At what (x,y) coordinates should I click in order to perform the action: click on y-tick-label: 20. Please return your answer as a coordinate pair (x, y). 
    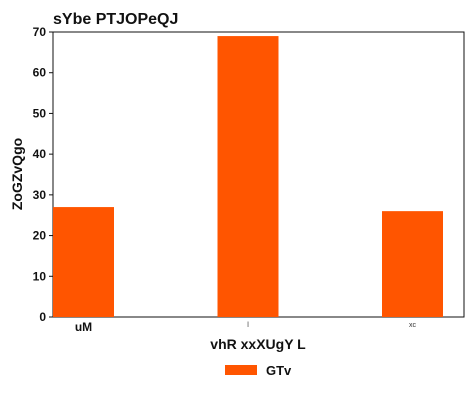
    Looking at the image, I should click on (40, 236).